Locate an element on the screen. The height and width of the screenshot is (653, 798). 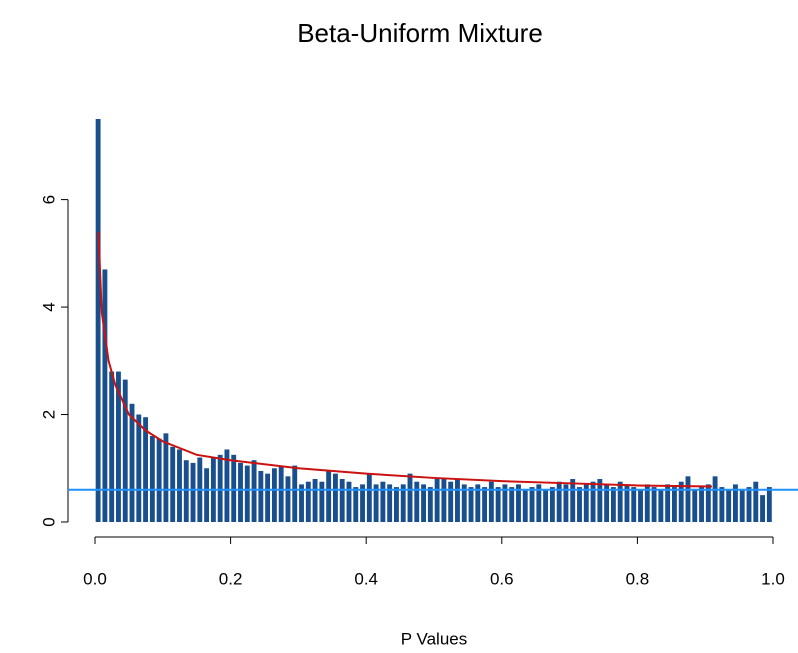
y-tick-label: 0 is located at coordinates (48, 521).